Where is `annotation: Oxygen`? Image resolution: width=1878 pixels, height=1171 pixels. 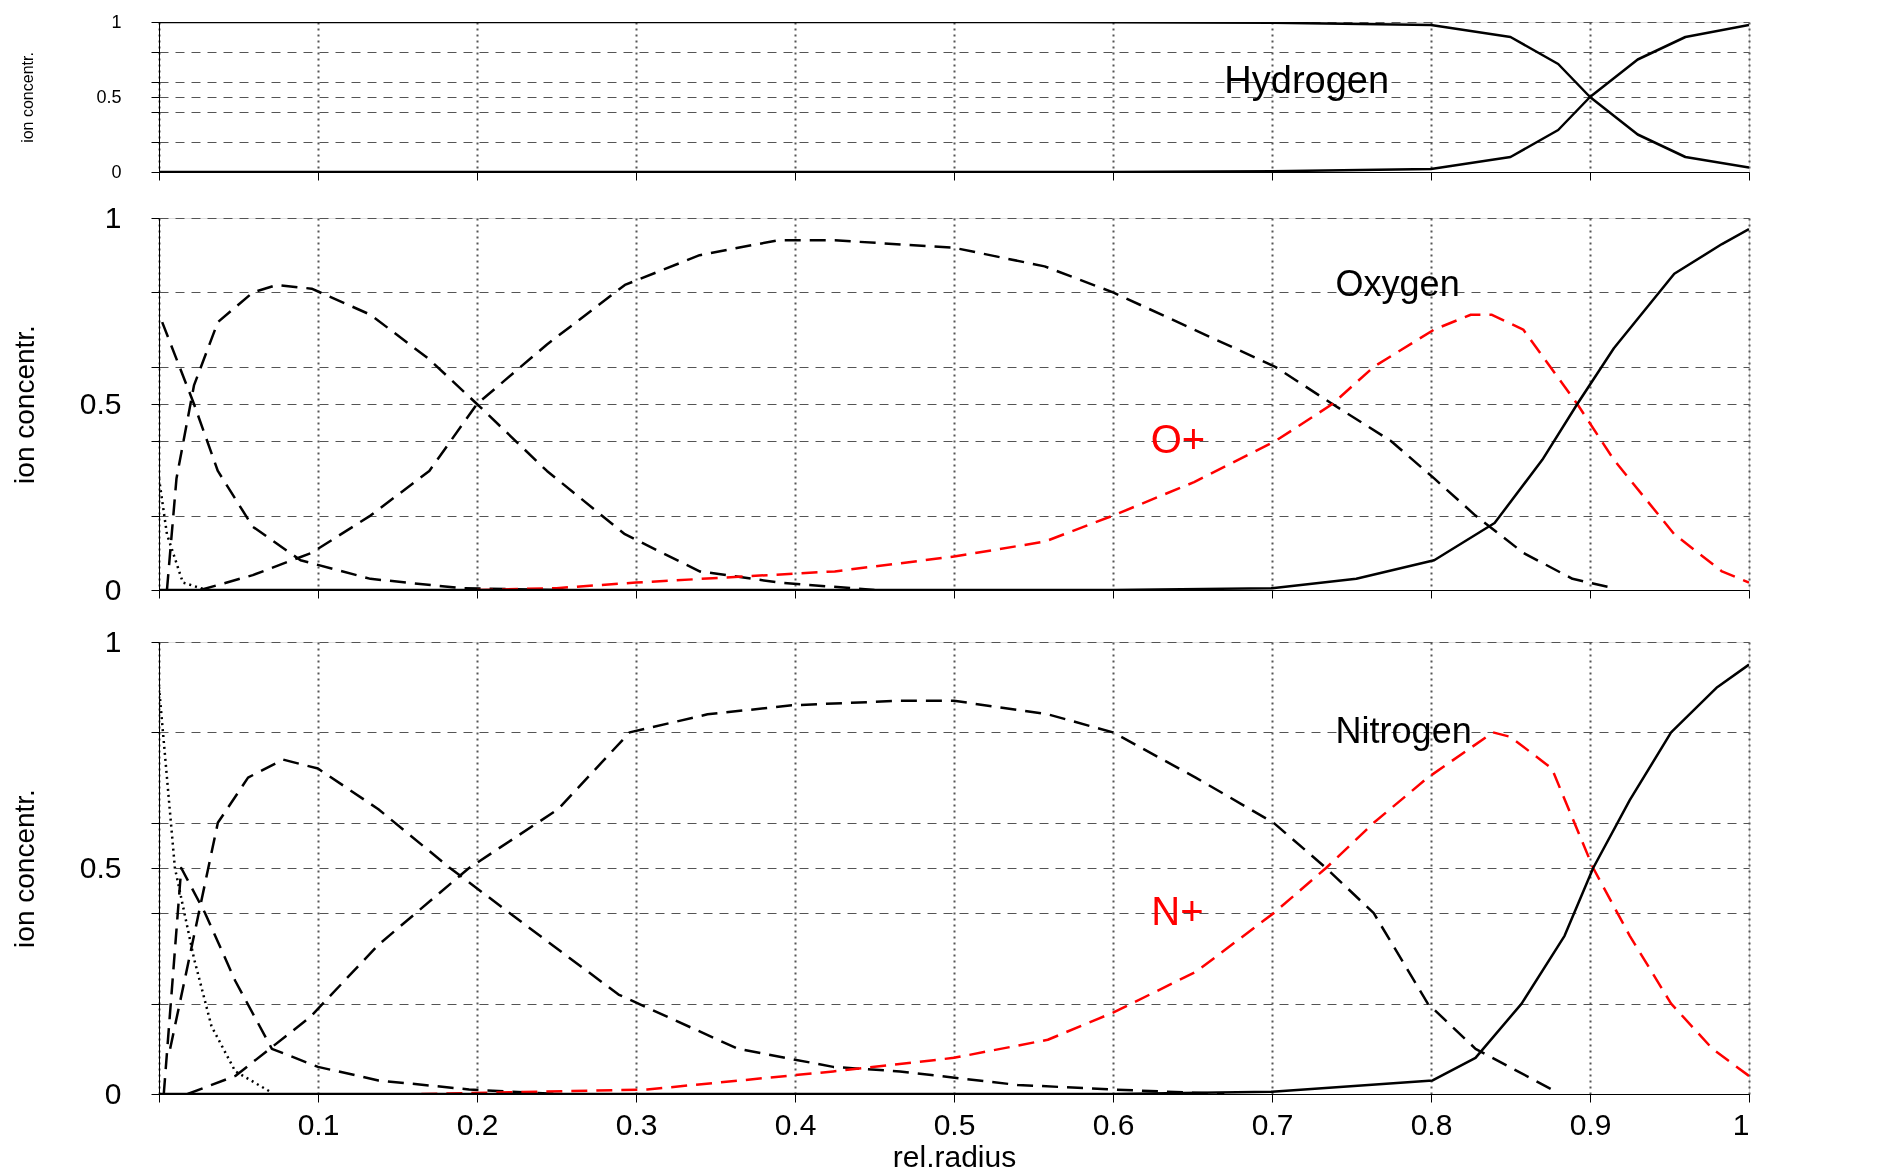 annotation: Oxygen is located at coordinates (1397, 283).